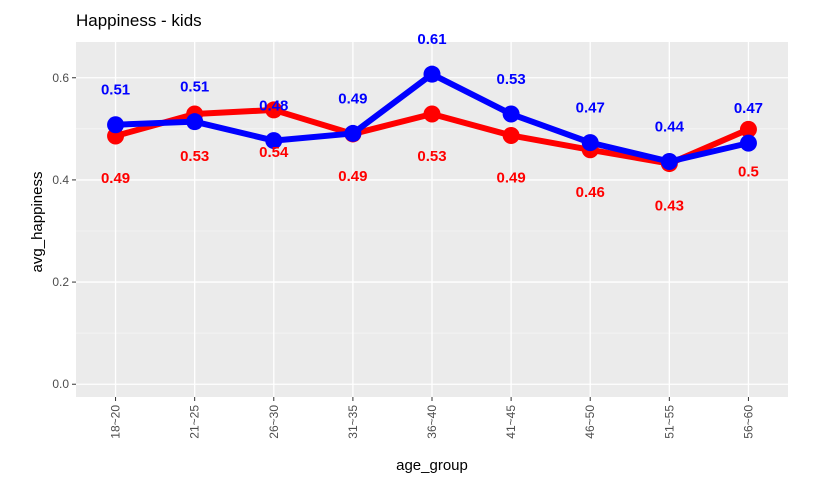  What do you see at coordinates (511, 422) in the screenshot?
I see `x-tick-label: 41~45` at bounding box center [511, 422].